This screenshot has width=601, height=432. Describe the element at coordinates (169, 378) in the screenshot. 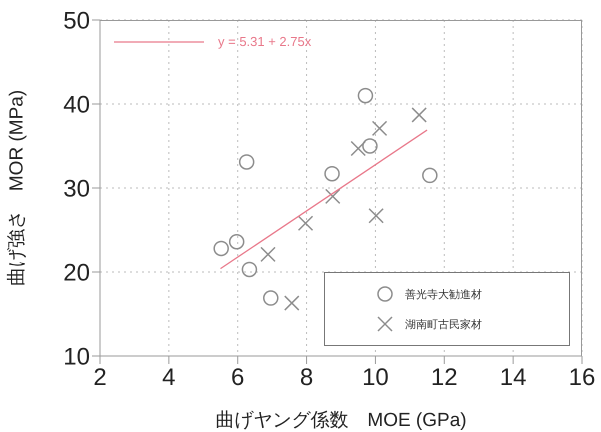

I see `x-tick-label: 4` at that location.